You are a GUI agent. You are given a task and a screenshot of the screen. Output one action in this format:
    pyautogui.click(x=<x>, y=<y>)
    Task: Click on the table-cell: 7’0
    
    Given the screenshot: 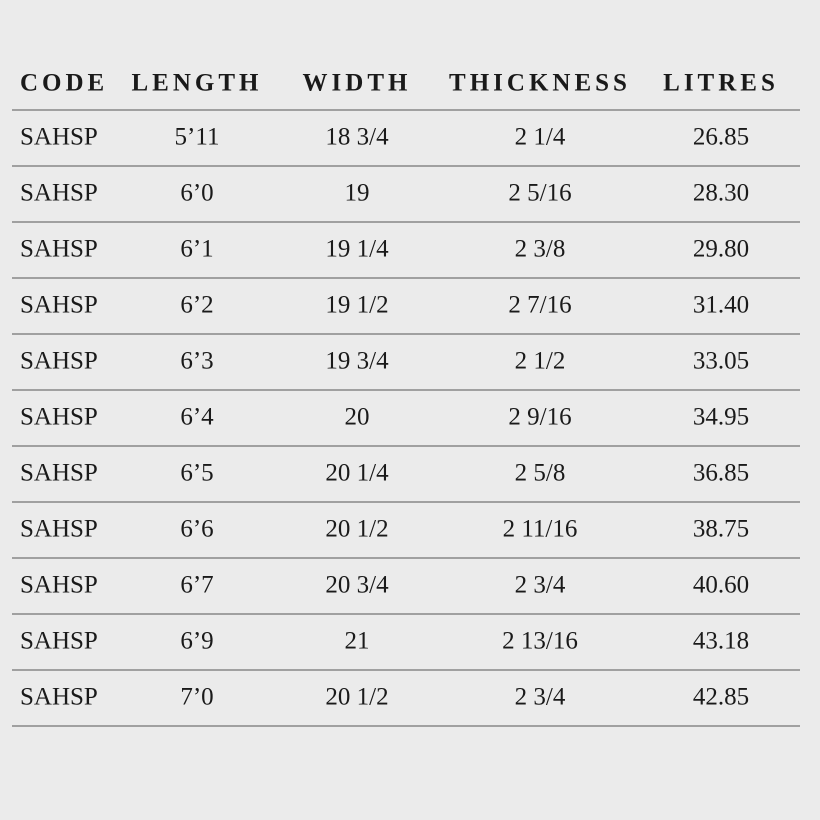 What is the action you would take?
    pyautogui.click(x=196, y=697)
    